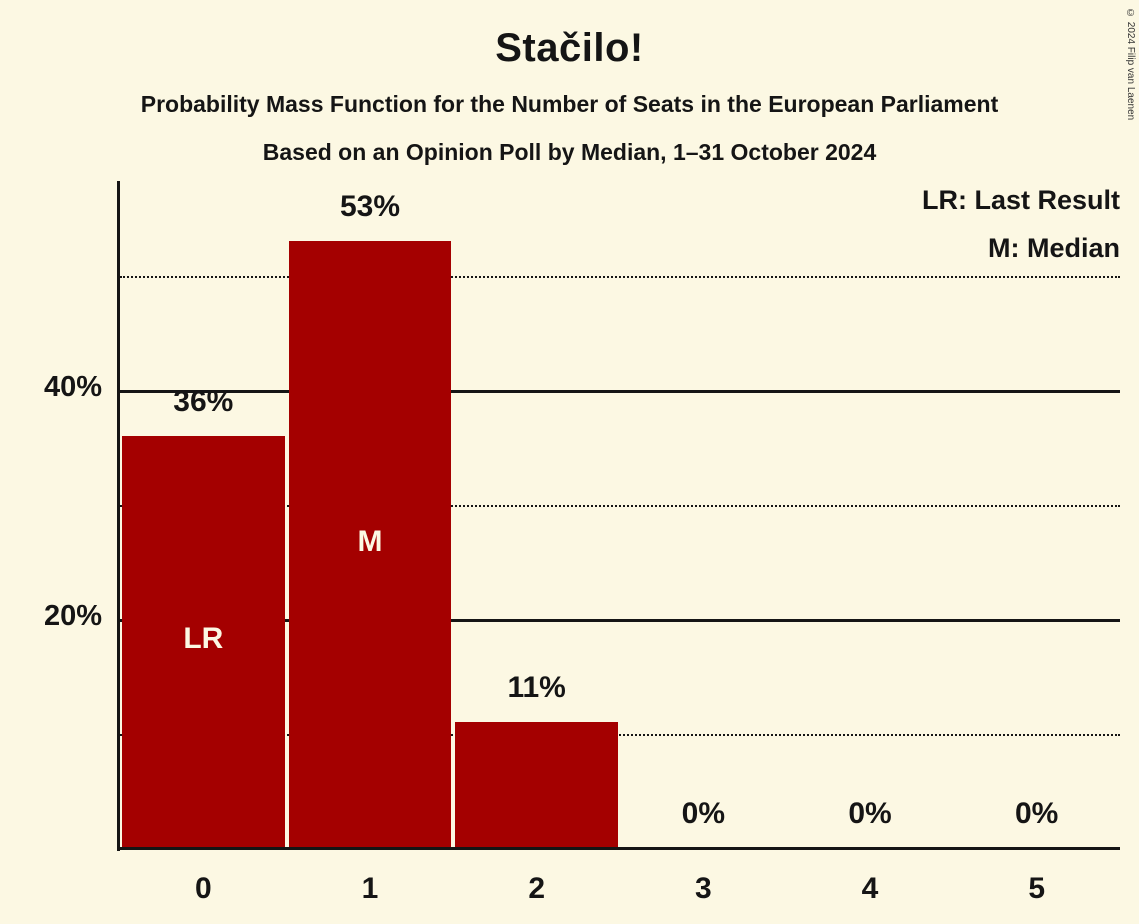 The height and width of the screenshot is (924, 1139). I want to click on legend-last-result: LR: Last Result, so click(1020, 200).